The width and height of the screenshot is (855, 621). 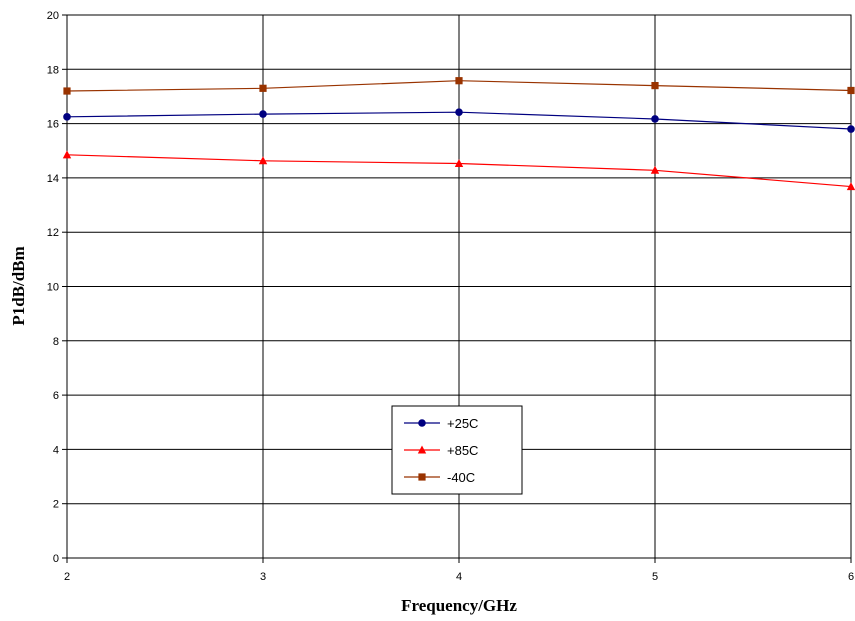 What do you see at coordinates (56, 505) in the screenshot?
I see `y-tick-label: 2` at bounding box center [56, 505].